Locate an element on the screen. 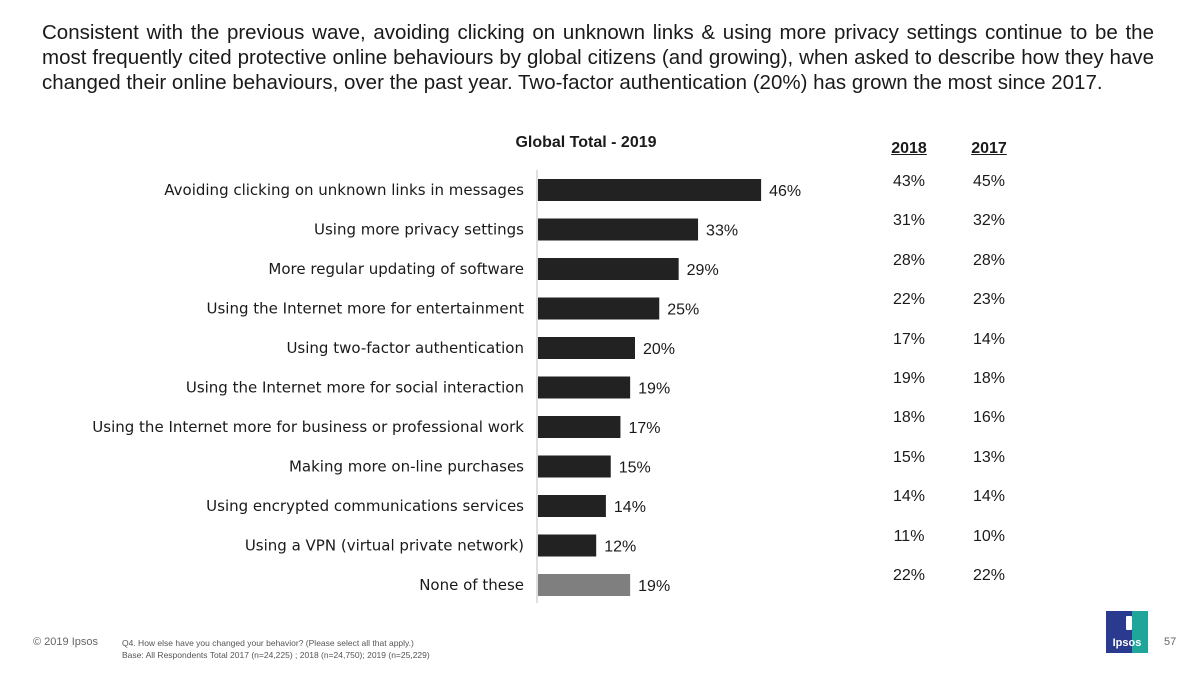  copyright: © 2019 Ipsos is located at coordinates (65, 642).